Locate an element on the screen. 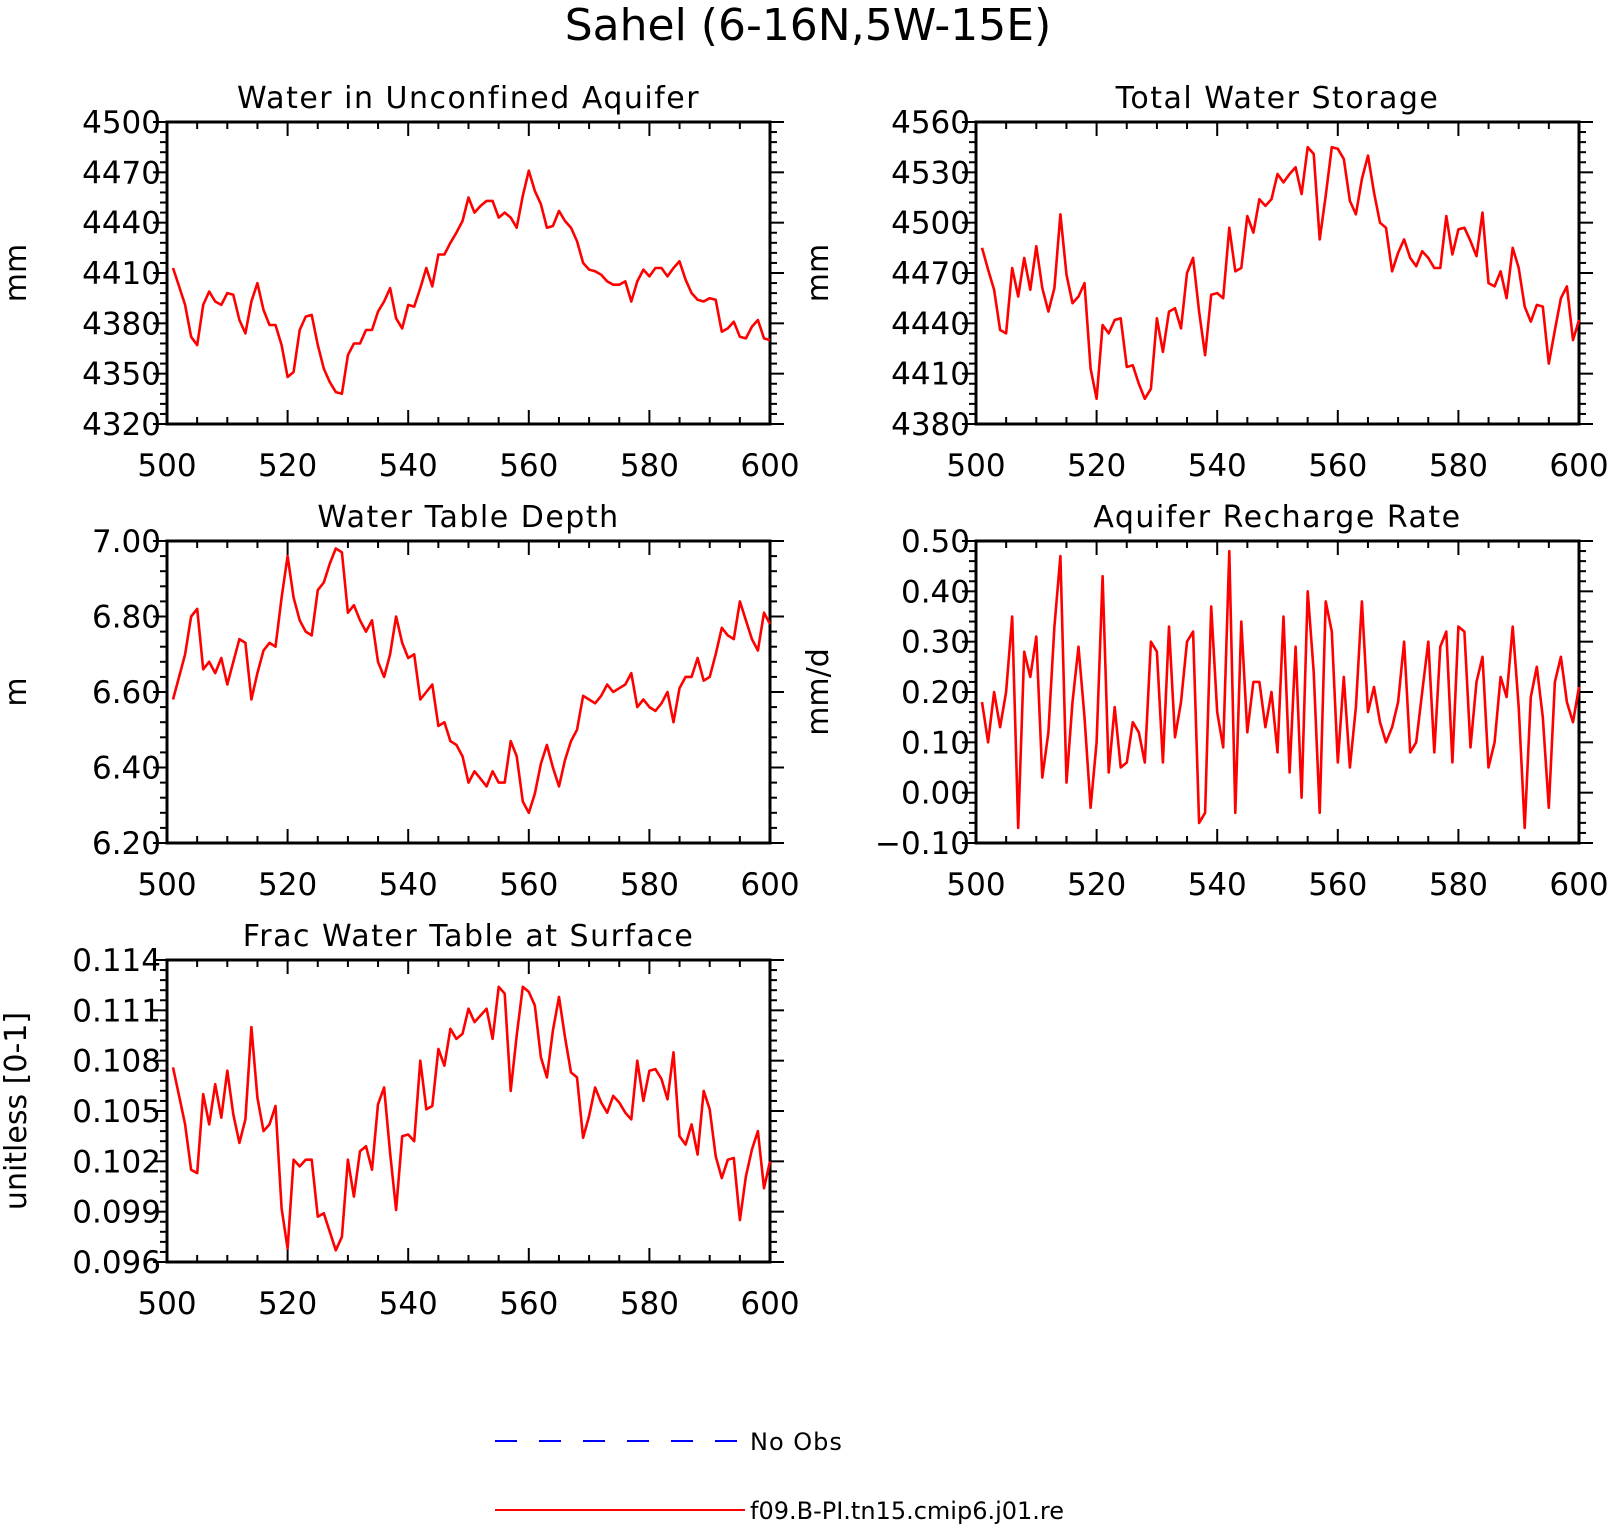 This screenshot has width=1610, height=1527. y-tick-label: 0.10 is located at coordinates (935, 743).